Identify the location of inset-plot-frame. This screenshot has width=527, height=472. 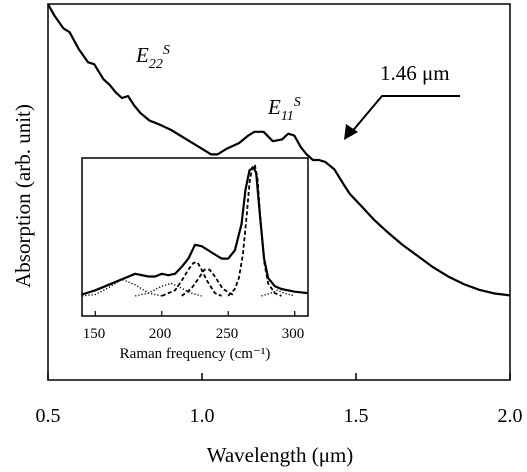
(195, 237).